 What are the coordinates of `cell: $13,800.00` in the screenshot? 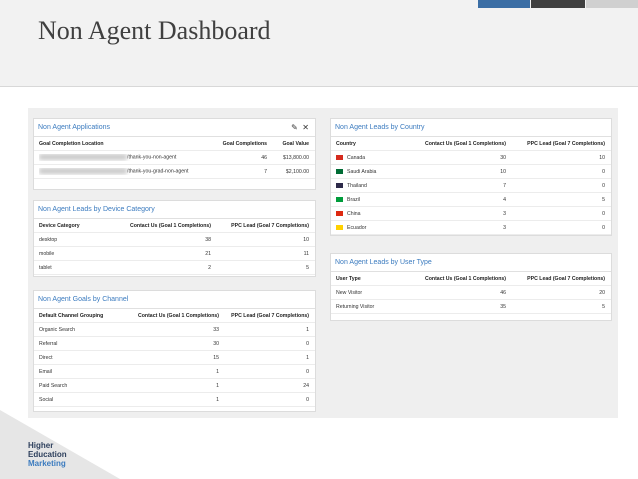 It's located at (296, 157).